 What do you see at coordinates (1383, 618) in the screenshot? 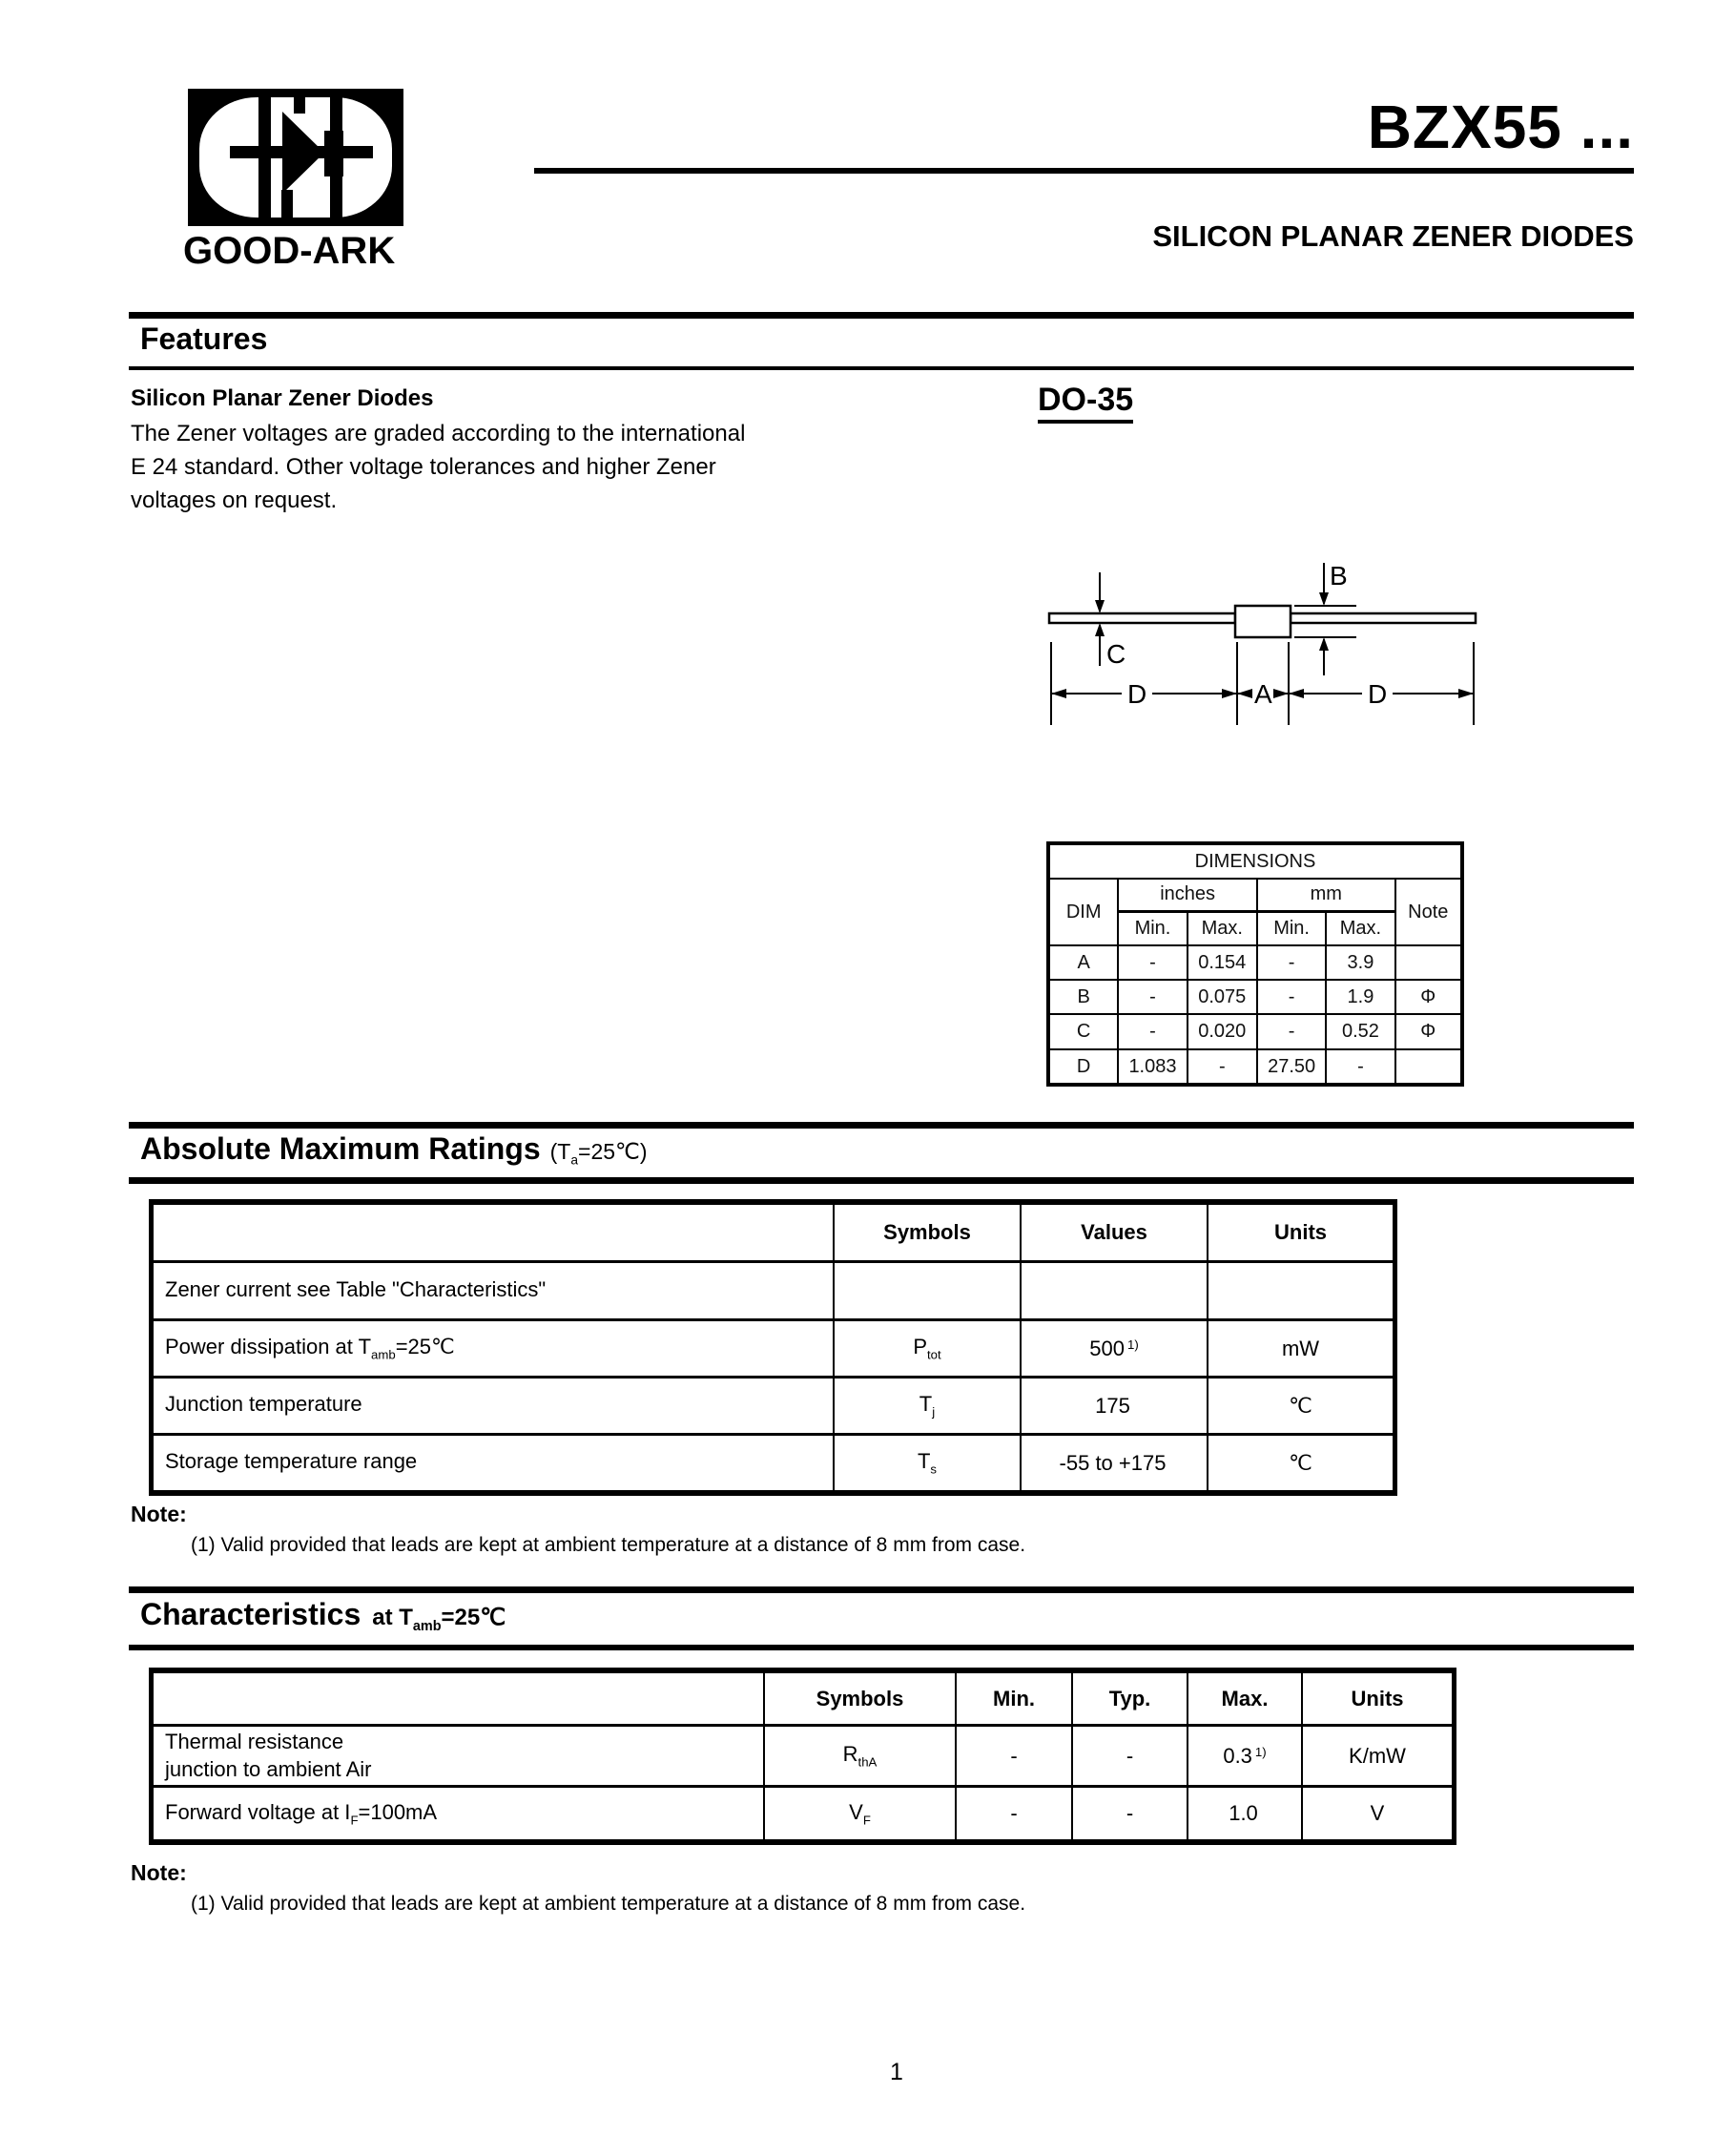
I see `right-lead` at bounding box center [1383, 618].